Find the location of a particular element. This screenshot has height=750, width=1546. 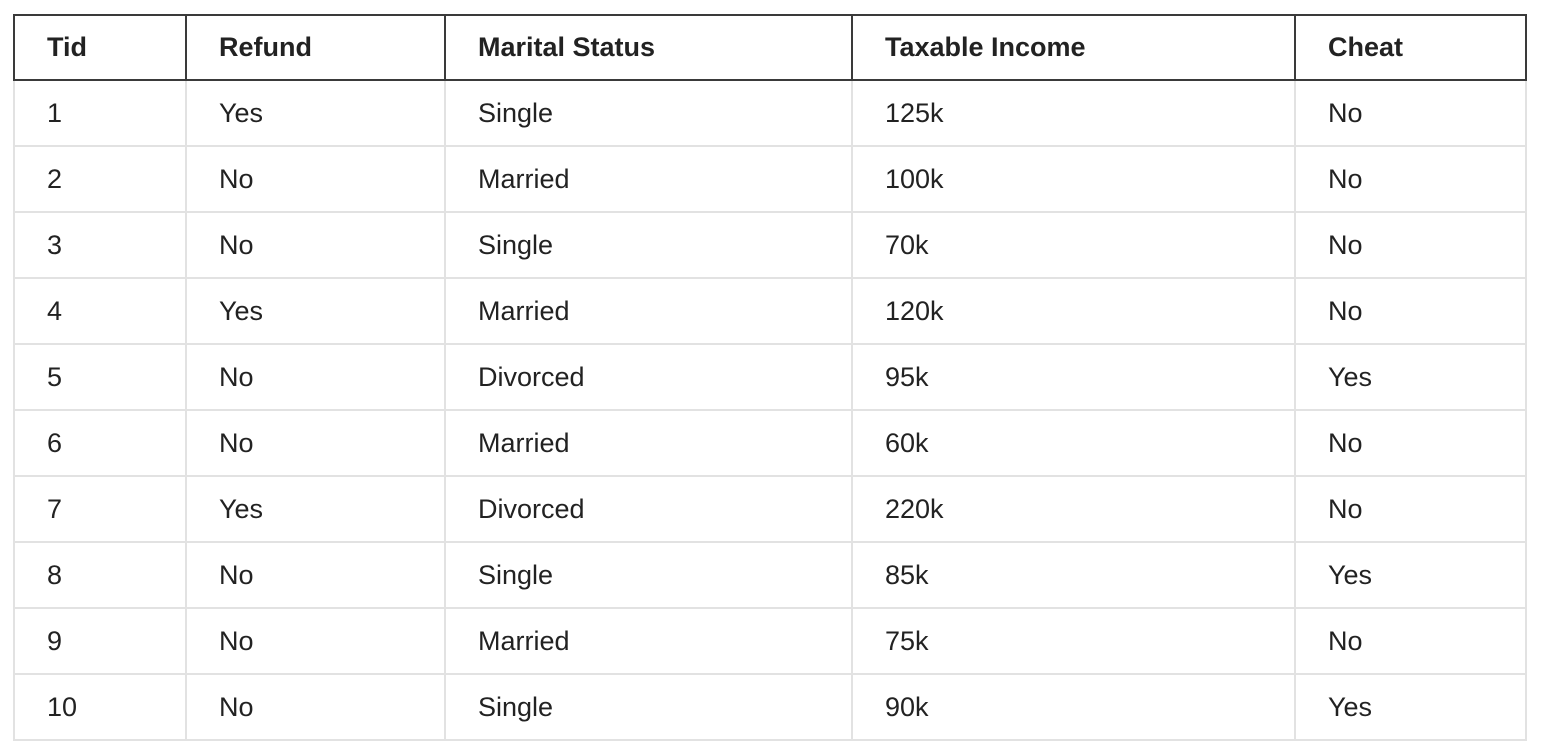

cell-taxable-income: 70k is located at coordinates (1073, 245).